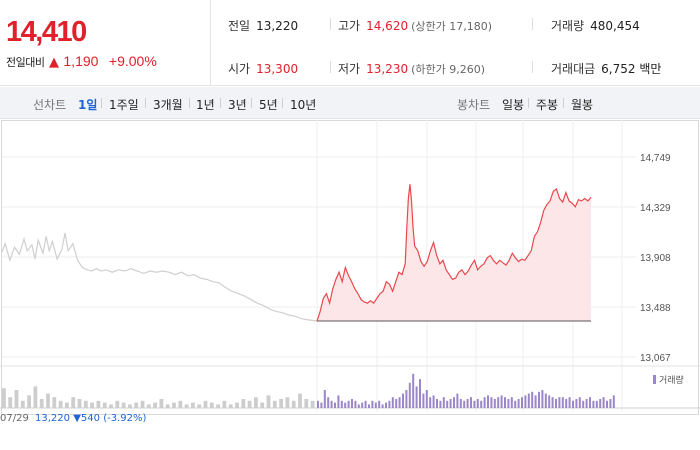 This screenshot has width=700, height=450. I want to click on prev-value: 13,220, so click(277, 26).